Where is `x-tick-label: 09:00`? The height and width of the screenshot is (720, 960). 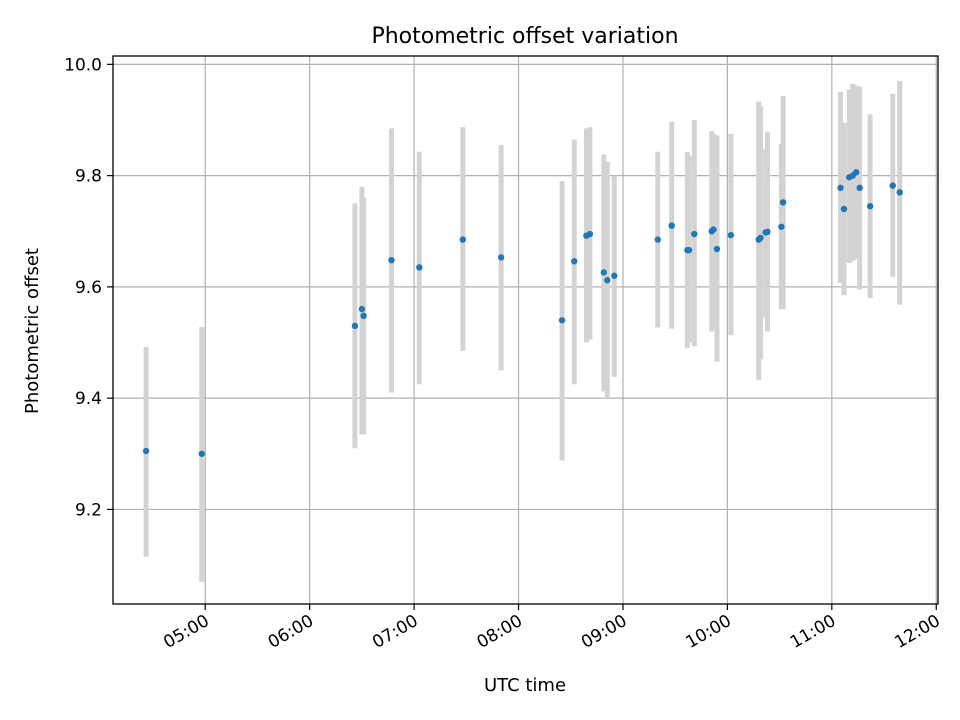 x-tick-label: 09:00 is located at coordinates (604, 632).